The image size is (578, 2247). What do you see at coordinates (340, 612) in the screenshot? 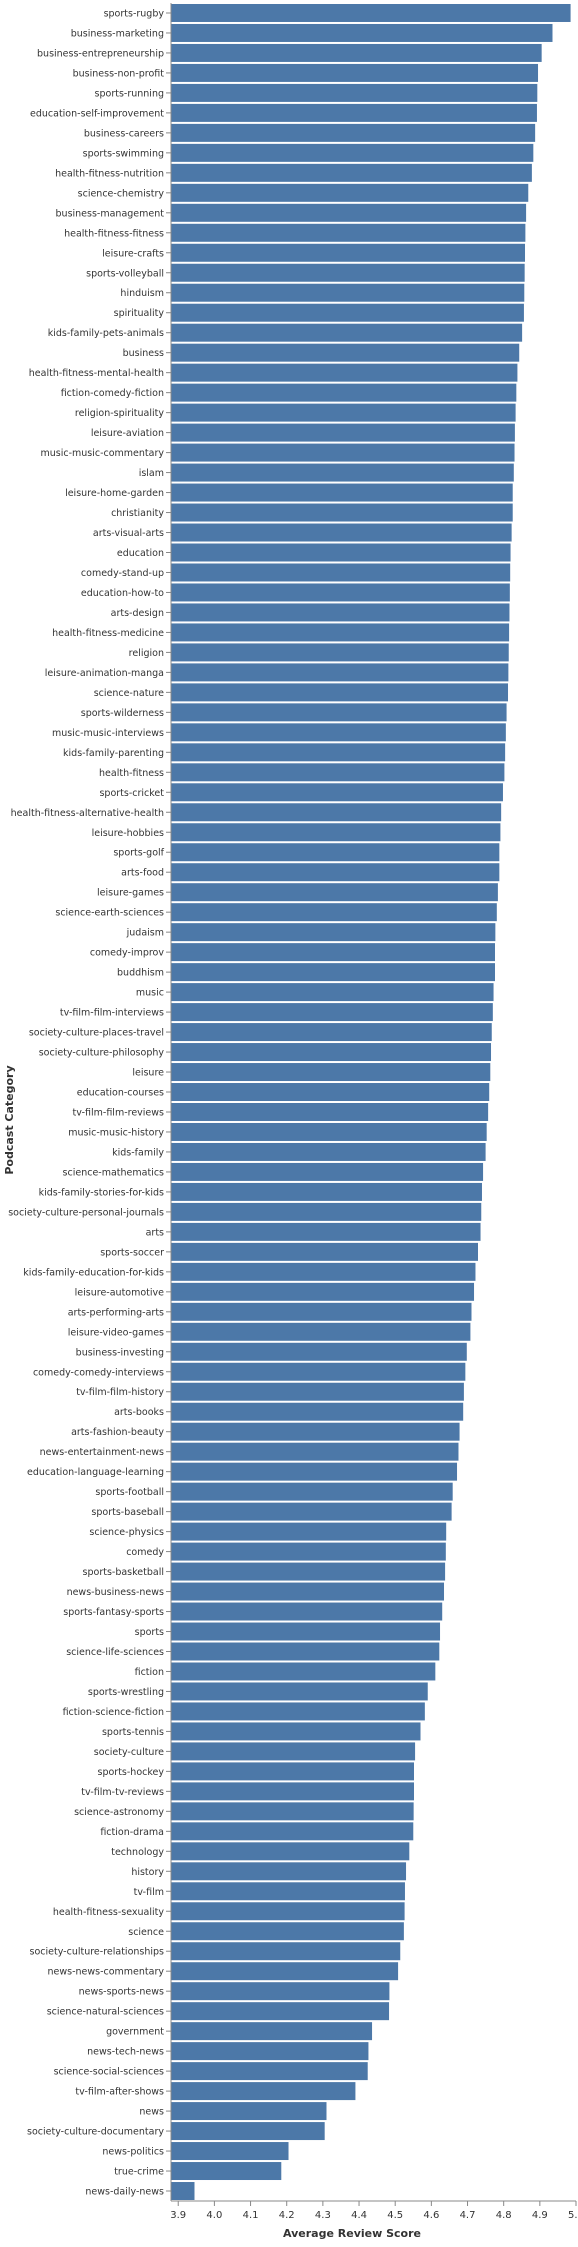
I see `bar-arts-design` at bounding box center [340, 612].